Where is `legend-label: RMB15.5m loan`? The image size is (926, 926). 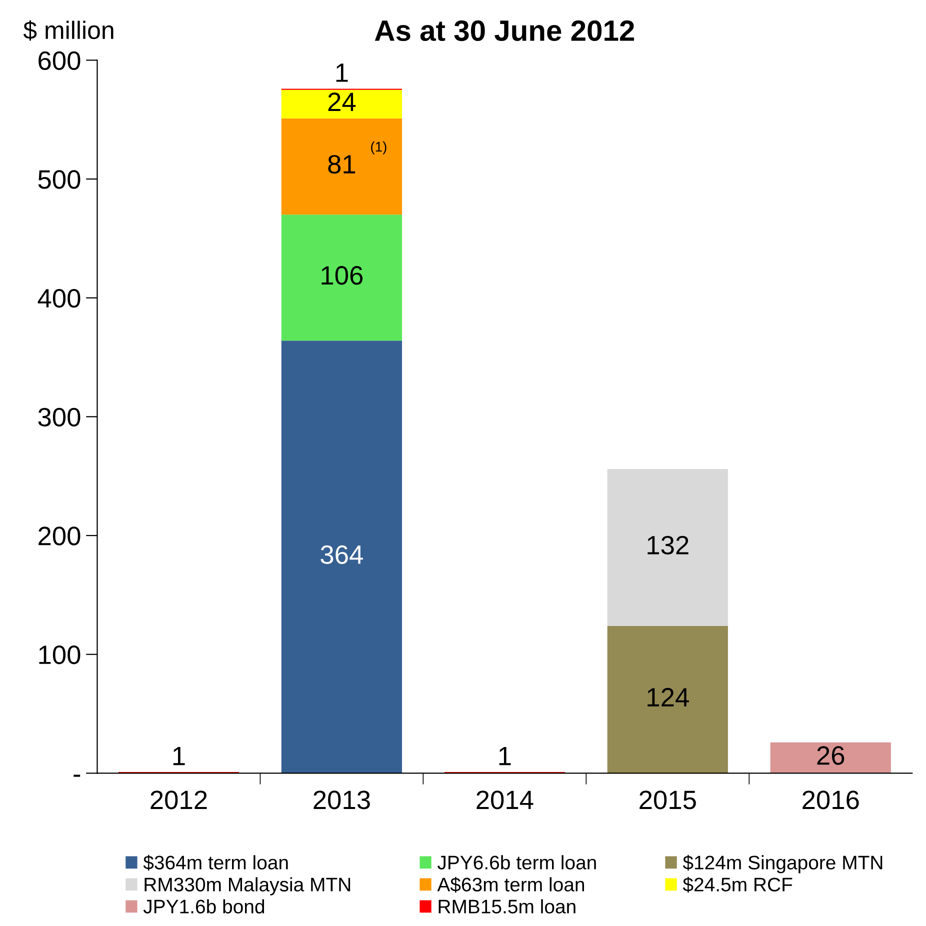
legend-label: RMB15.5m loan is located at coordinates (507, 906).